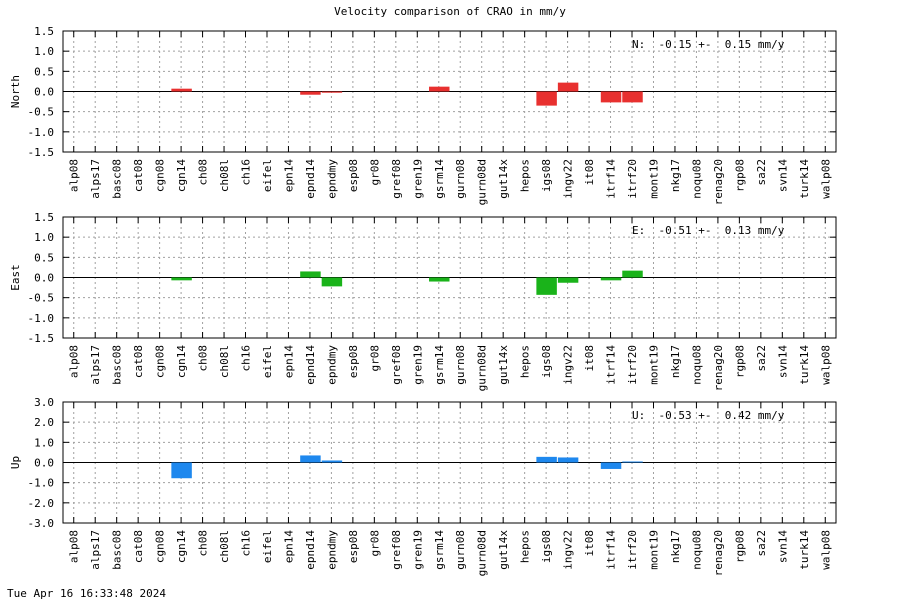  Describe the element at coordinates (86, 593) in the screenshot. I see `timestamp: Tue Apr 16 16:33:48 2024` at that location.